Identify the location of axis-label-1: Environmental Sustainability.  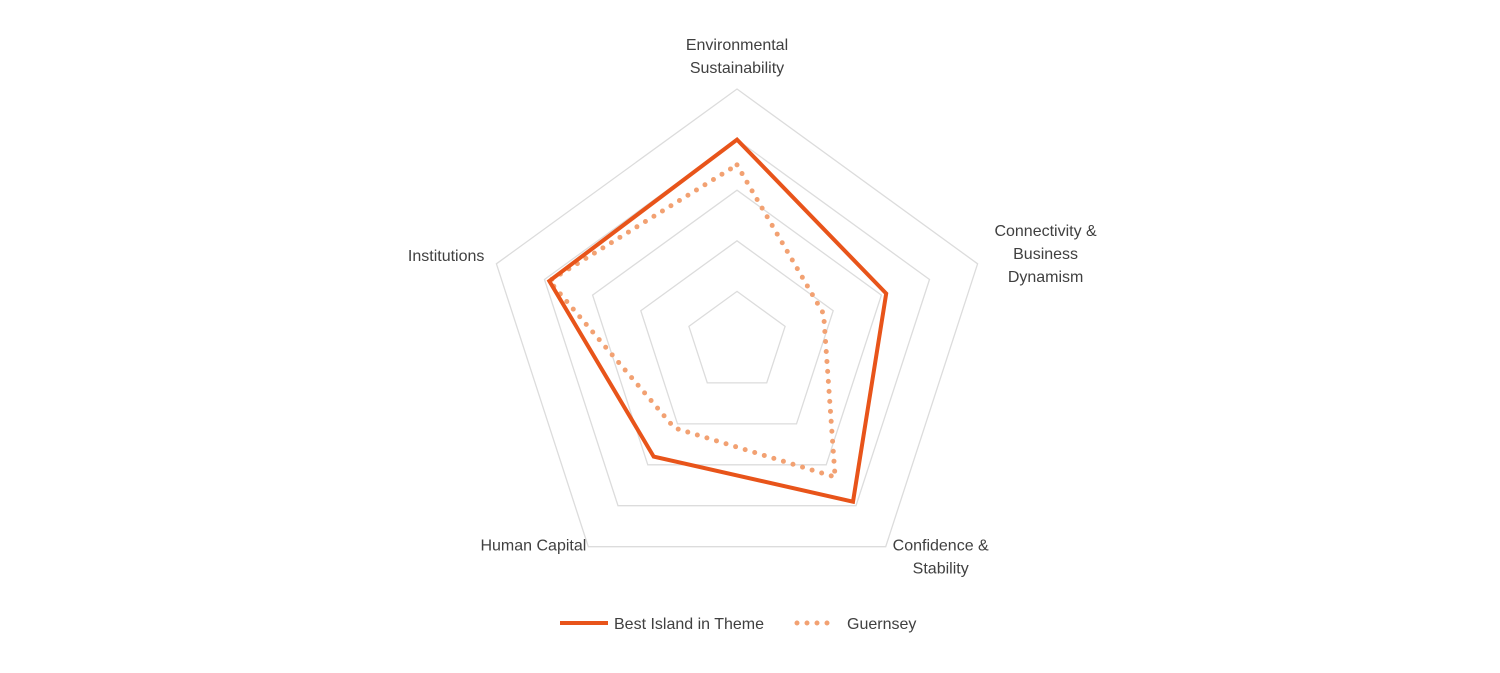
(737, 57).